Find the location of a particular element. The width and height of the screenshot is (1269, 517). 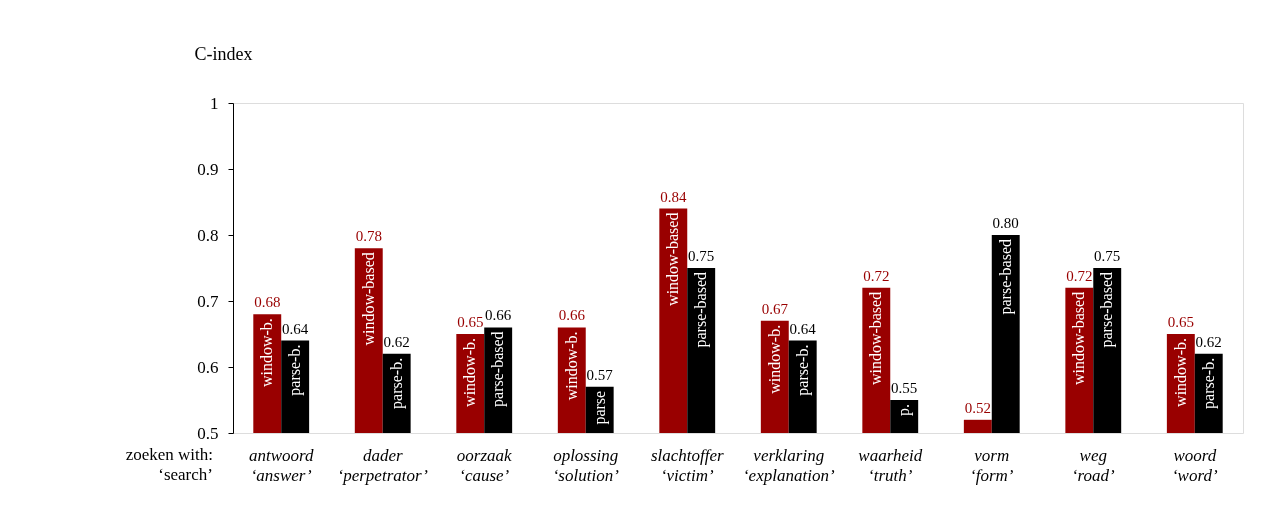

x-tick-label: weg ‘road’ is located at coordinates (1093, 465).